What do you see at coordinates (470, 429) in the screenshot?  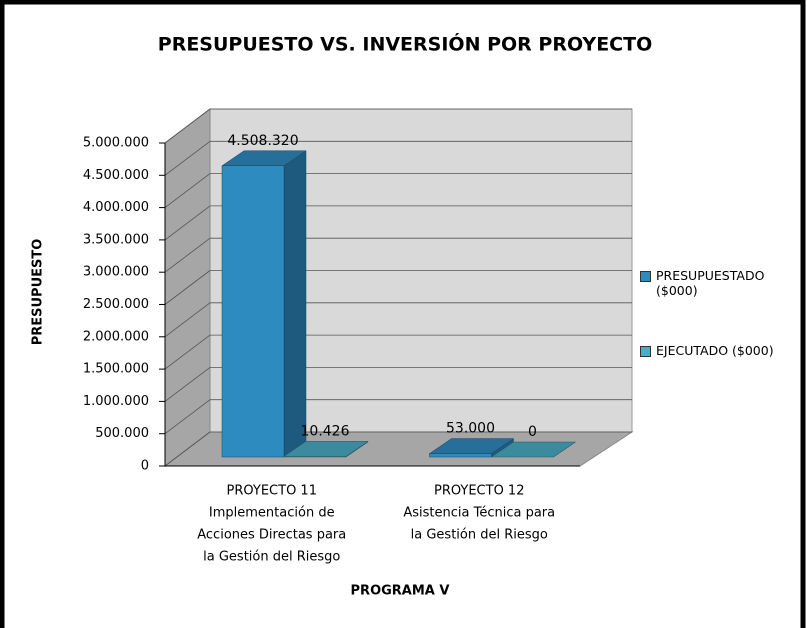 I see `data-label: 53.000` at bounding box center [470, 429].